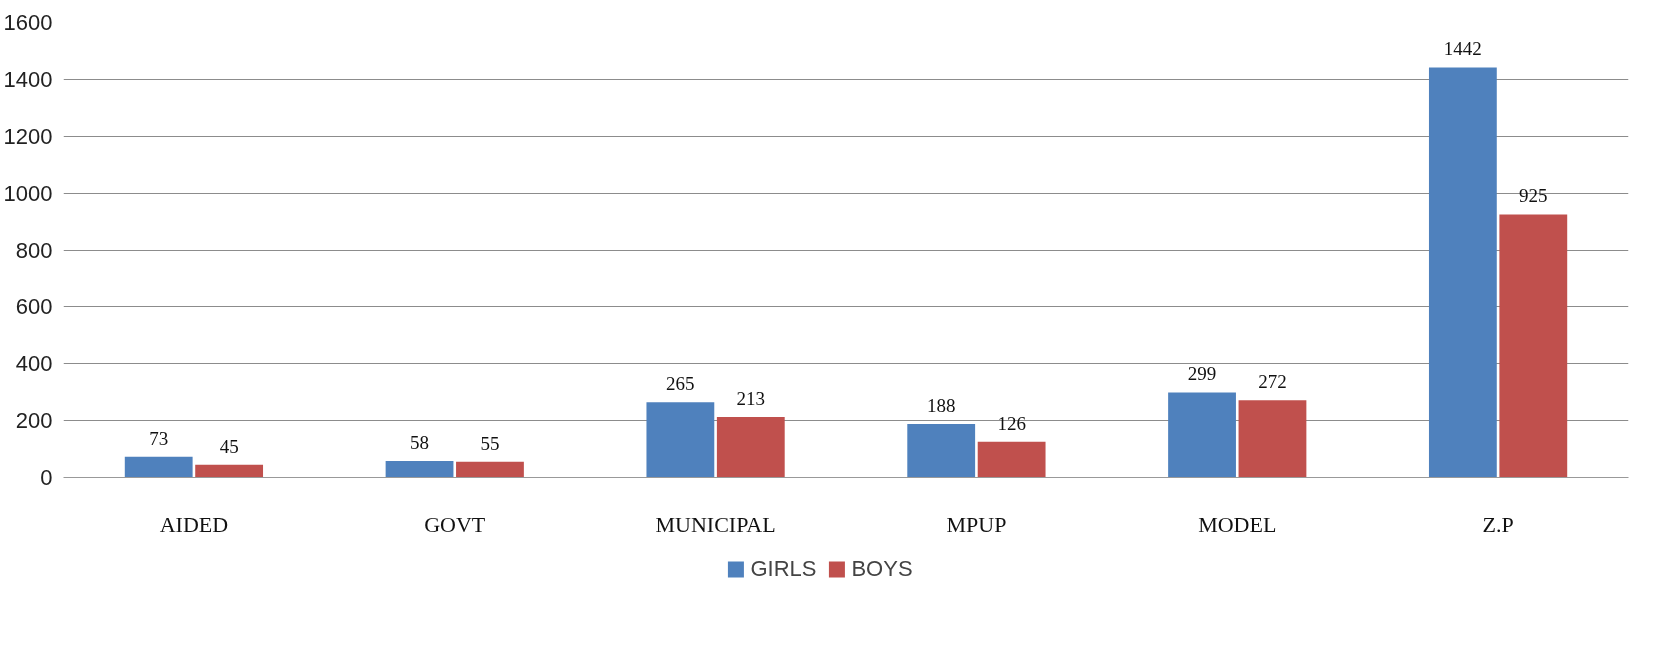 The width and height of the screenshot is (1669, 655). What do you see at coordinates (229, 446) in the screenshot?
I see `data-label: 45` at bounding box center [229, 446].